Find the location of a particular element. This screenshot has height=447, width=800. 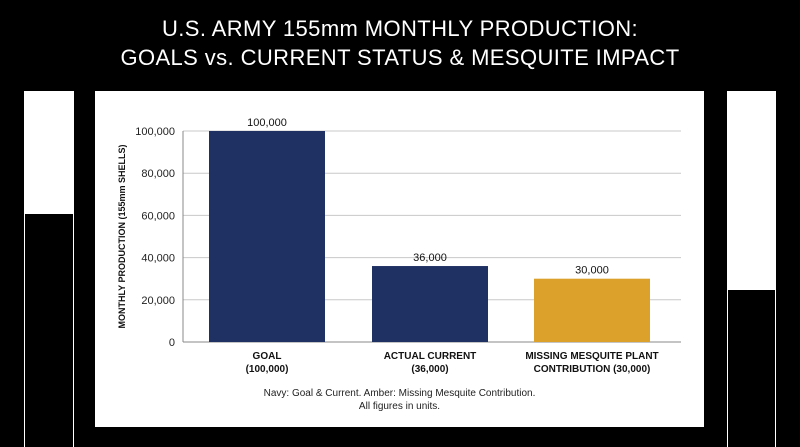

y-tick-label: 60,000 is located at coordinates (158, 216).